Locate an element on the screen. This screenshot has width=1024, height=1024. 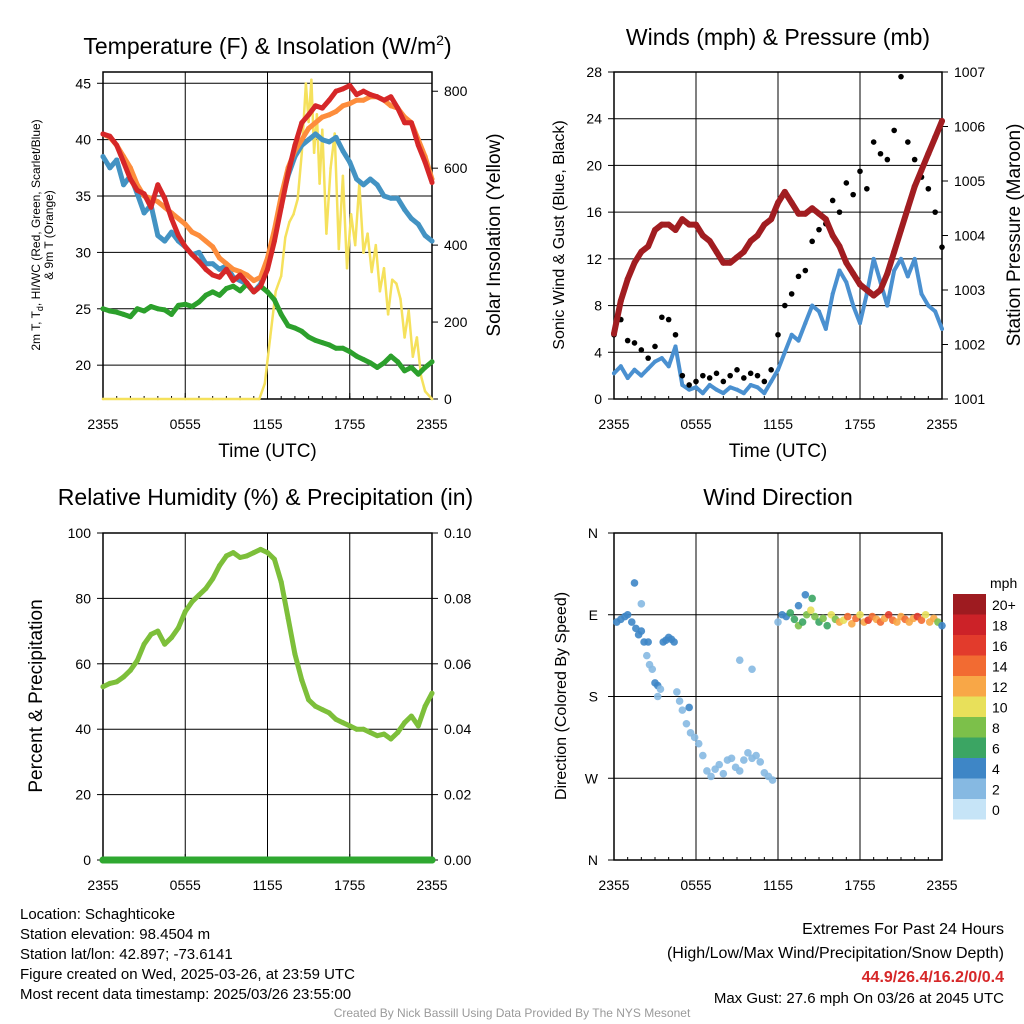
dir-legend-label: 8 is located at coordinates (996, 728).